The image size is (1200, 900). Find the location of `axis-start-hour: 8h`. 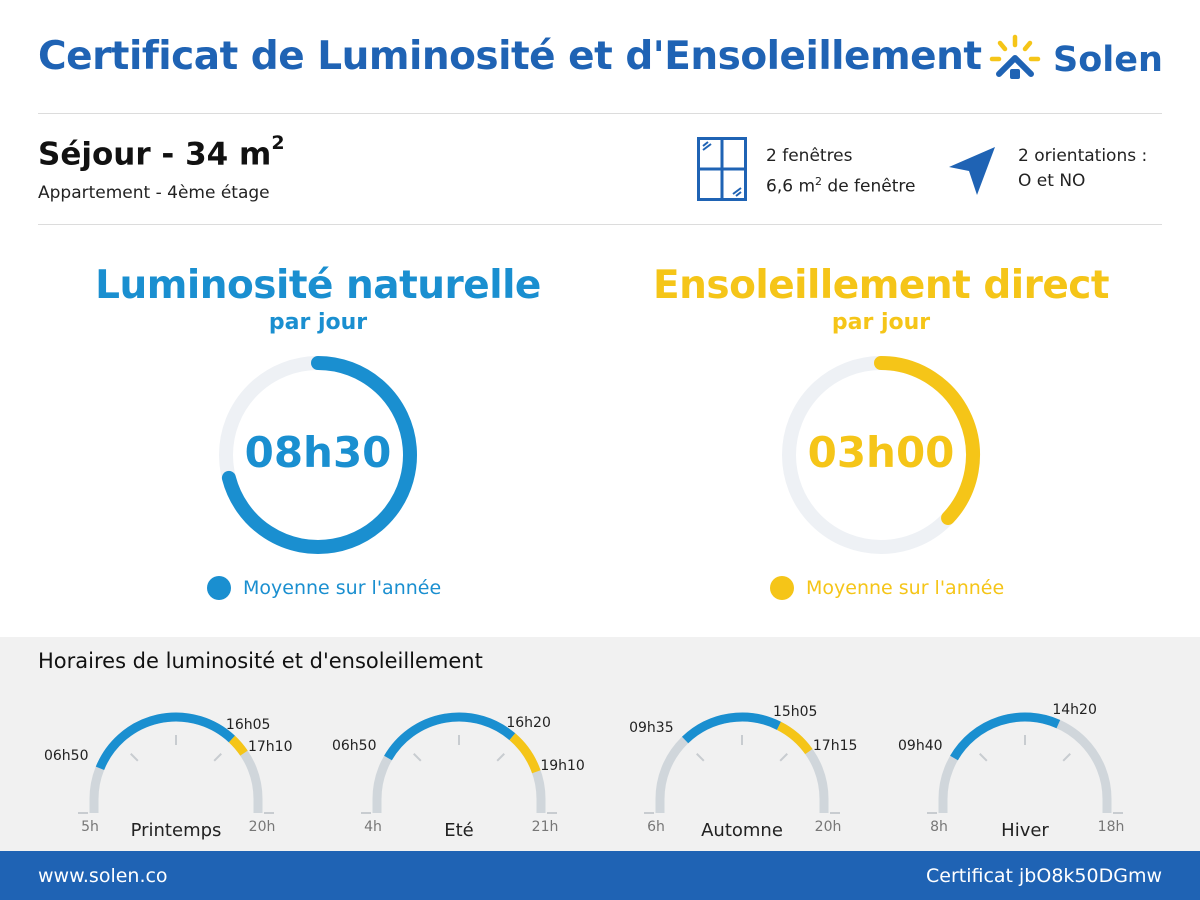

axis-start-hour: 8h is located at coordinates (939, 827).